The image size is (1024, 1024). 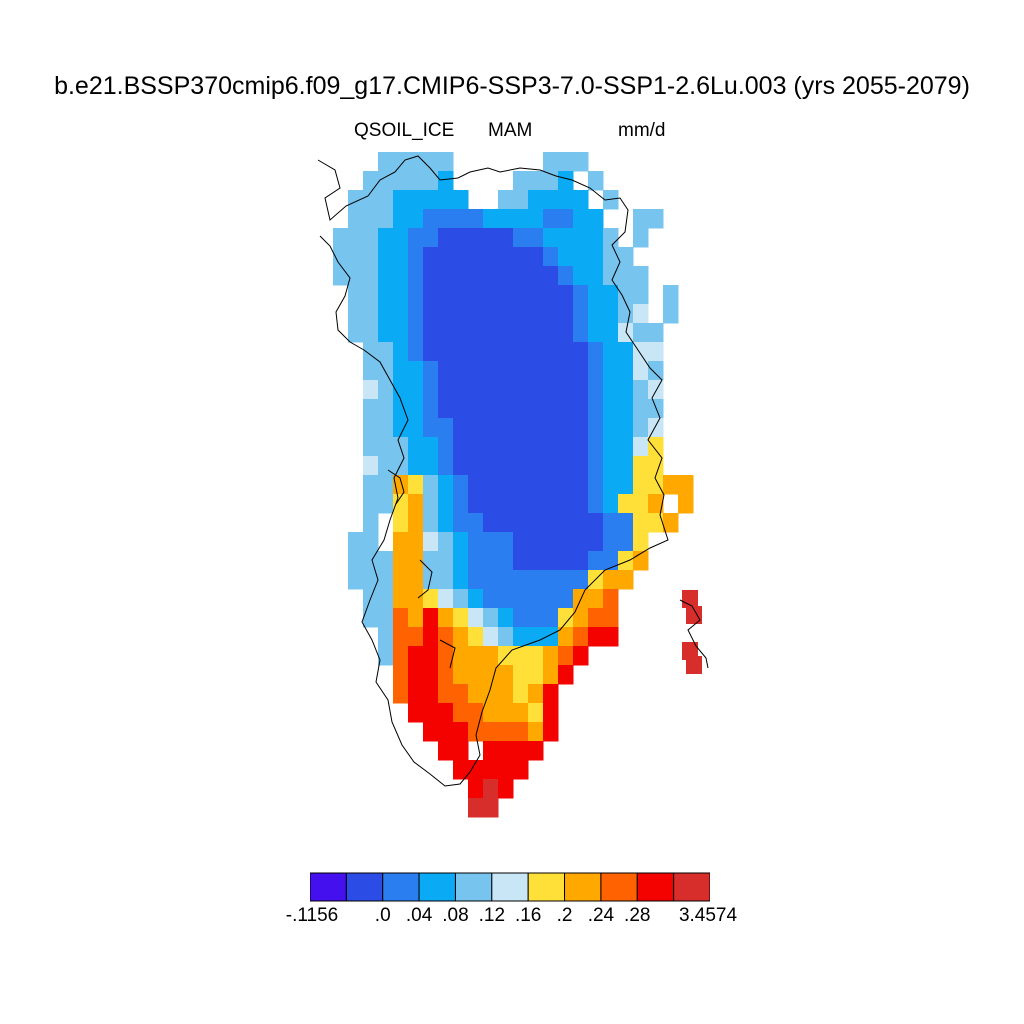 What do you see at coordinates (419, 915) in the screenshot?
I see `colorbar-tick-label: .04` at bounding box center [419, 915].